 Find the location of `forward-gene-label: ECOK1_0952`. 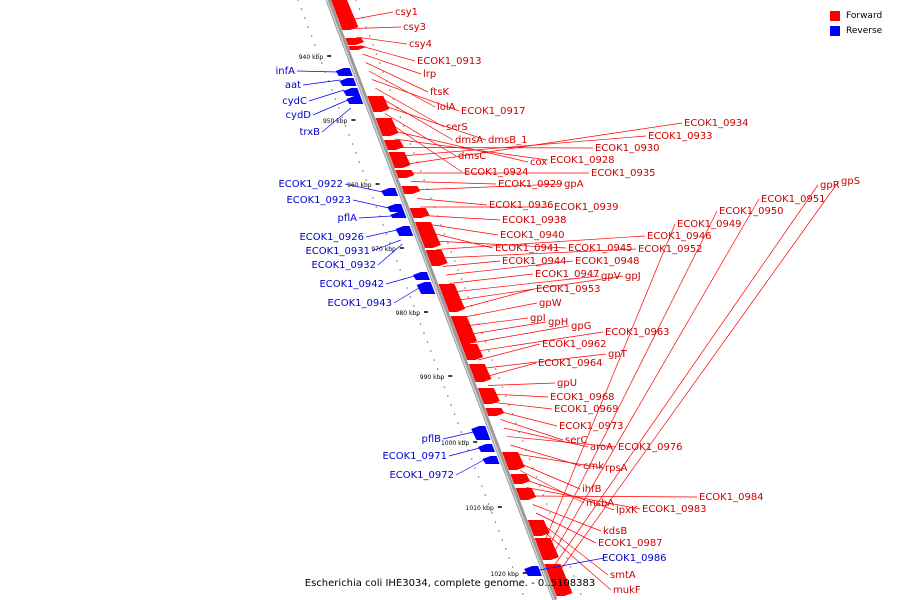

forward-gene-label: ECOK1_0952 is located at coordinates (670, 249).